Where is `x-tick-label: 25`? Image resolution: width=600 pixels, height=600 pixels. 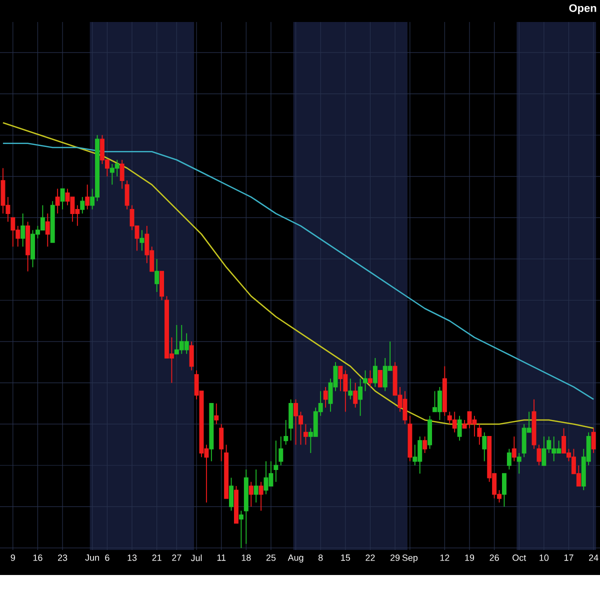 x-tick-label: 25 is located at coordinates (271, 557).